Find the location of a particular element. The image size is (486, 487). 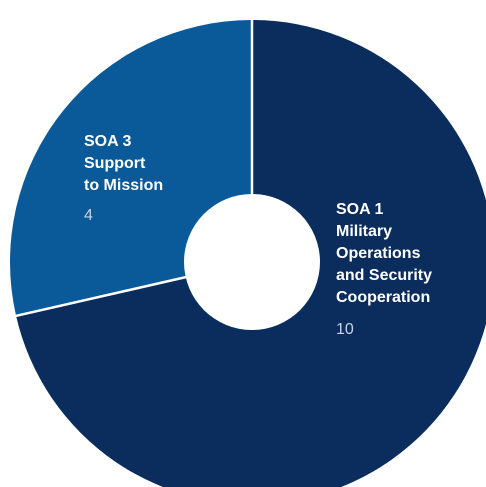

slice-label-2: SOA 3 Support to Mission is located at coordinates (123, 163).